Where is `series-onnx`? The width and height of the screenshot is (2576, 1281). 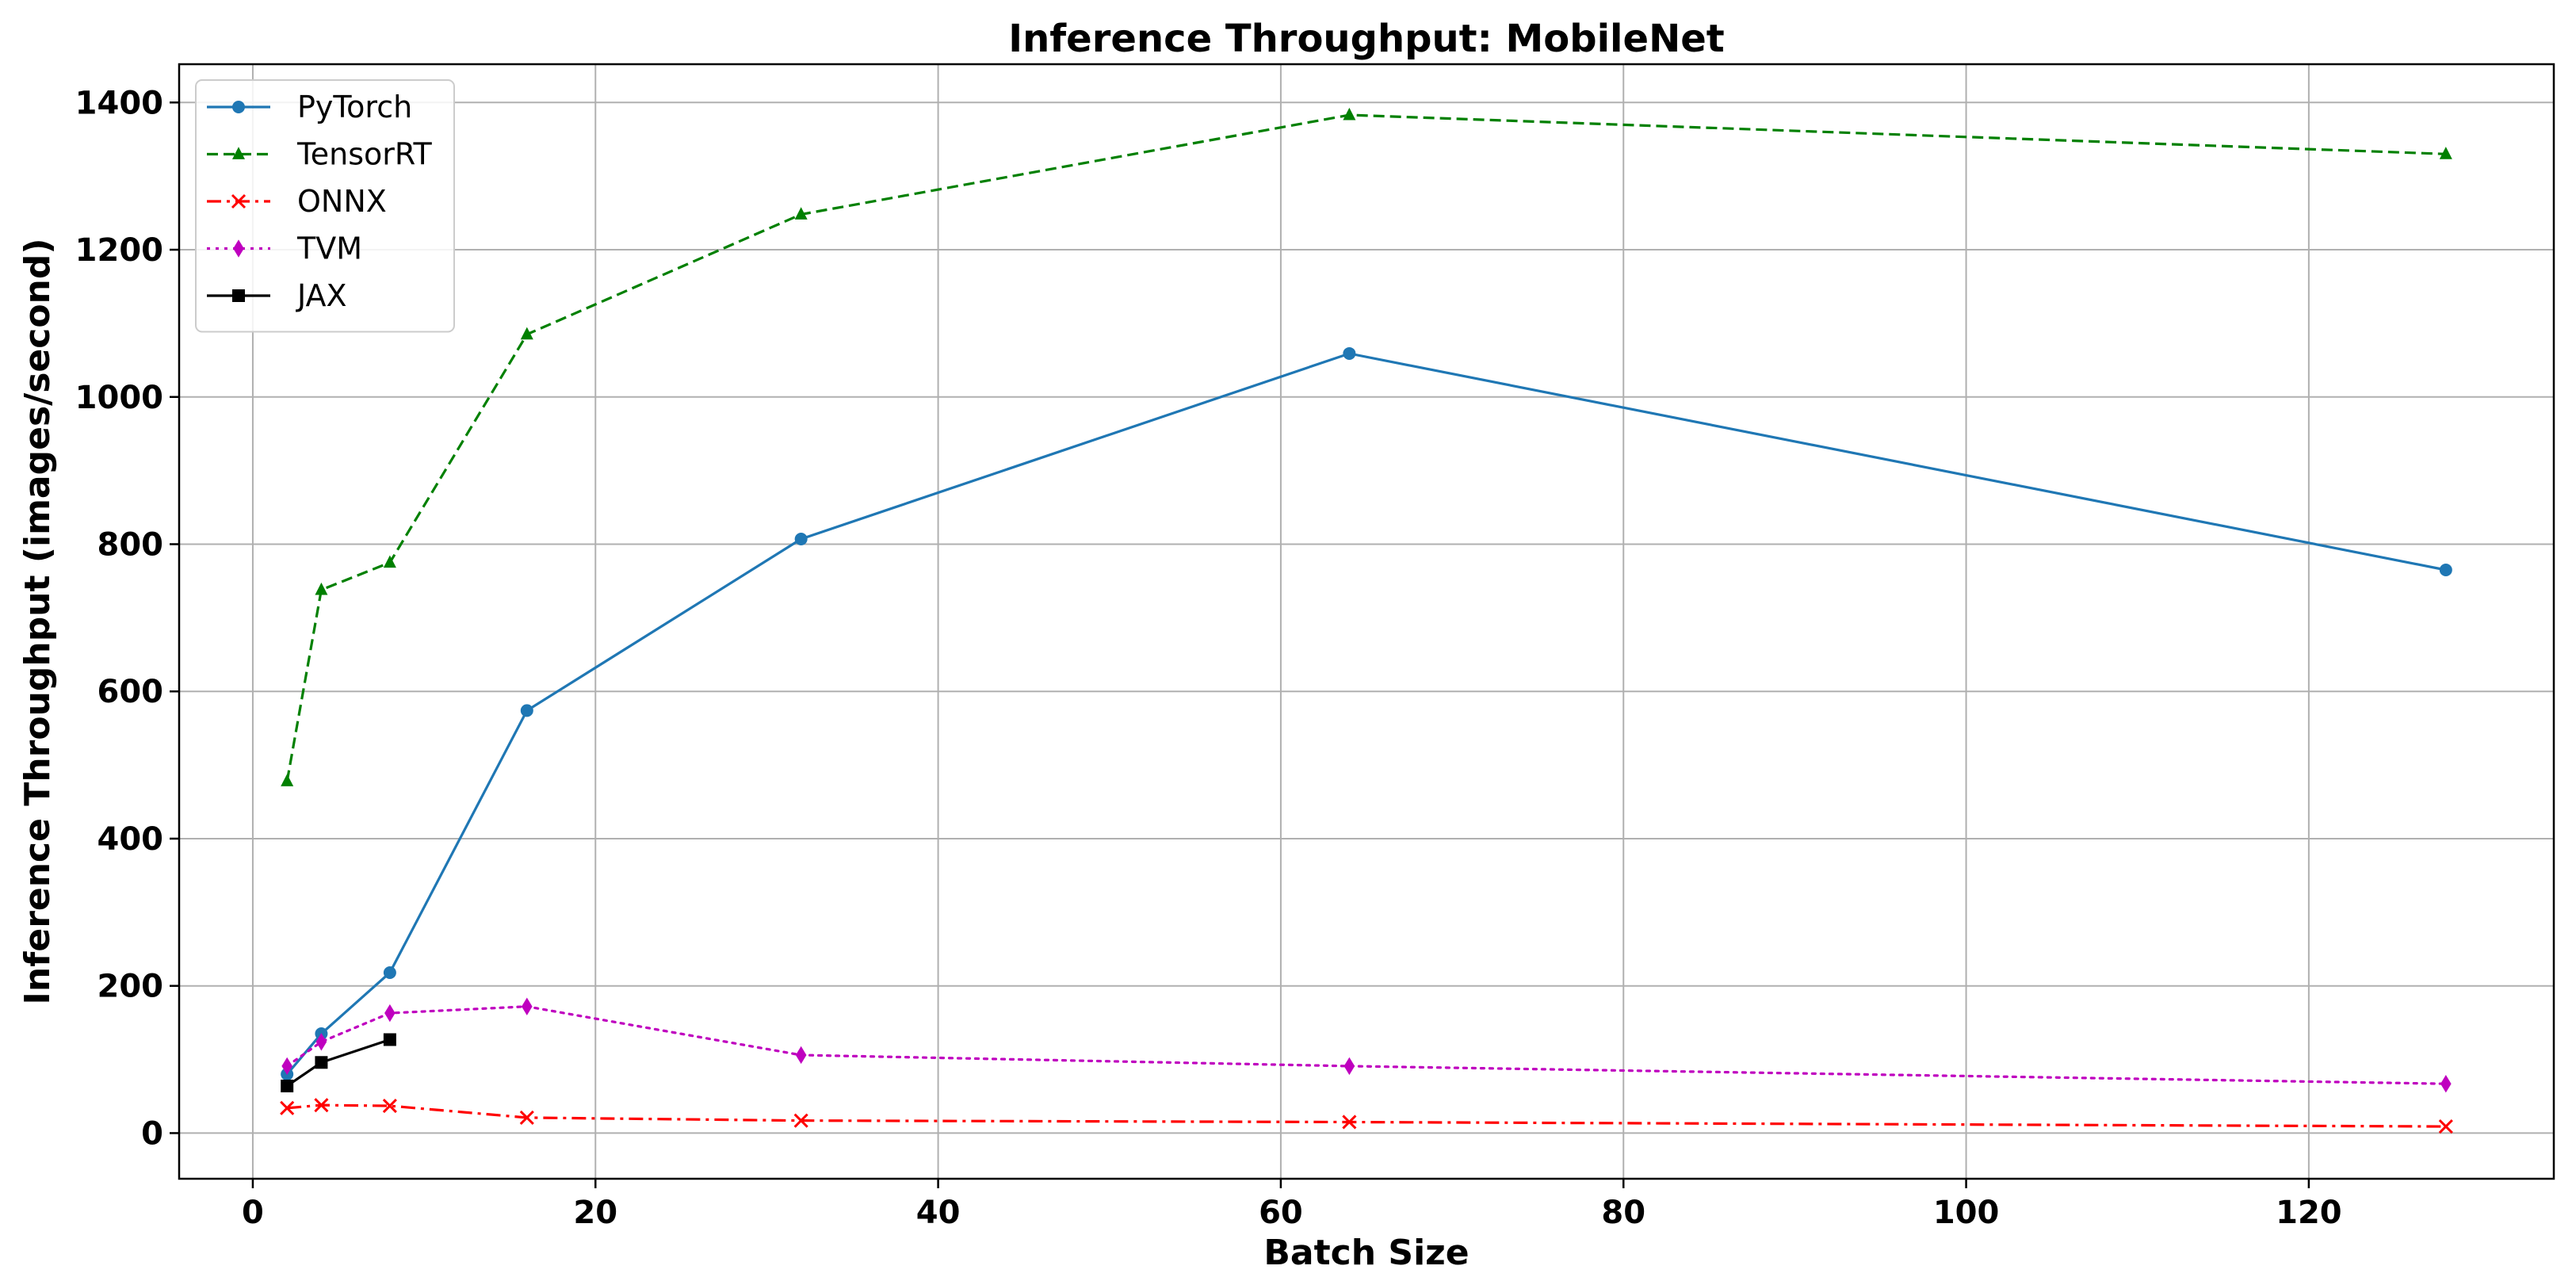
series-onnx is located at coordinates (1366, 1116).